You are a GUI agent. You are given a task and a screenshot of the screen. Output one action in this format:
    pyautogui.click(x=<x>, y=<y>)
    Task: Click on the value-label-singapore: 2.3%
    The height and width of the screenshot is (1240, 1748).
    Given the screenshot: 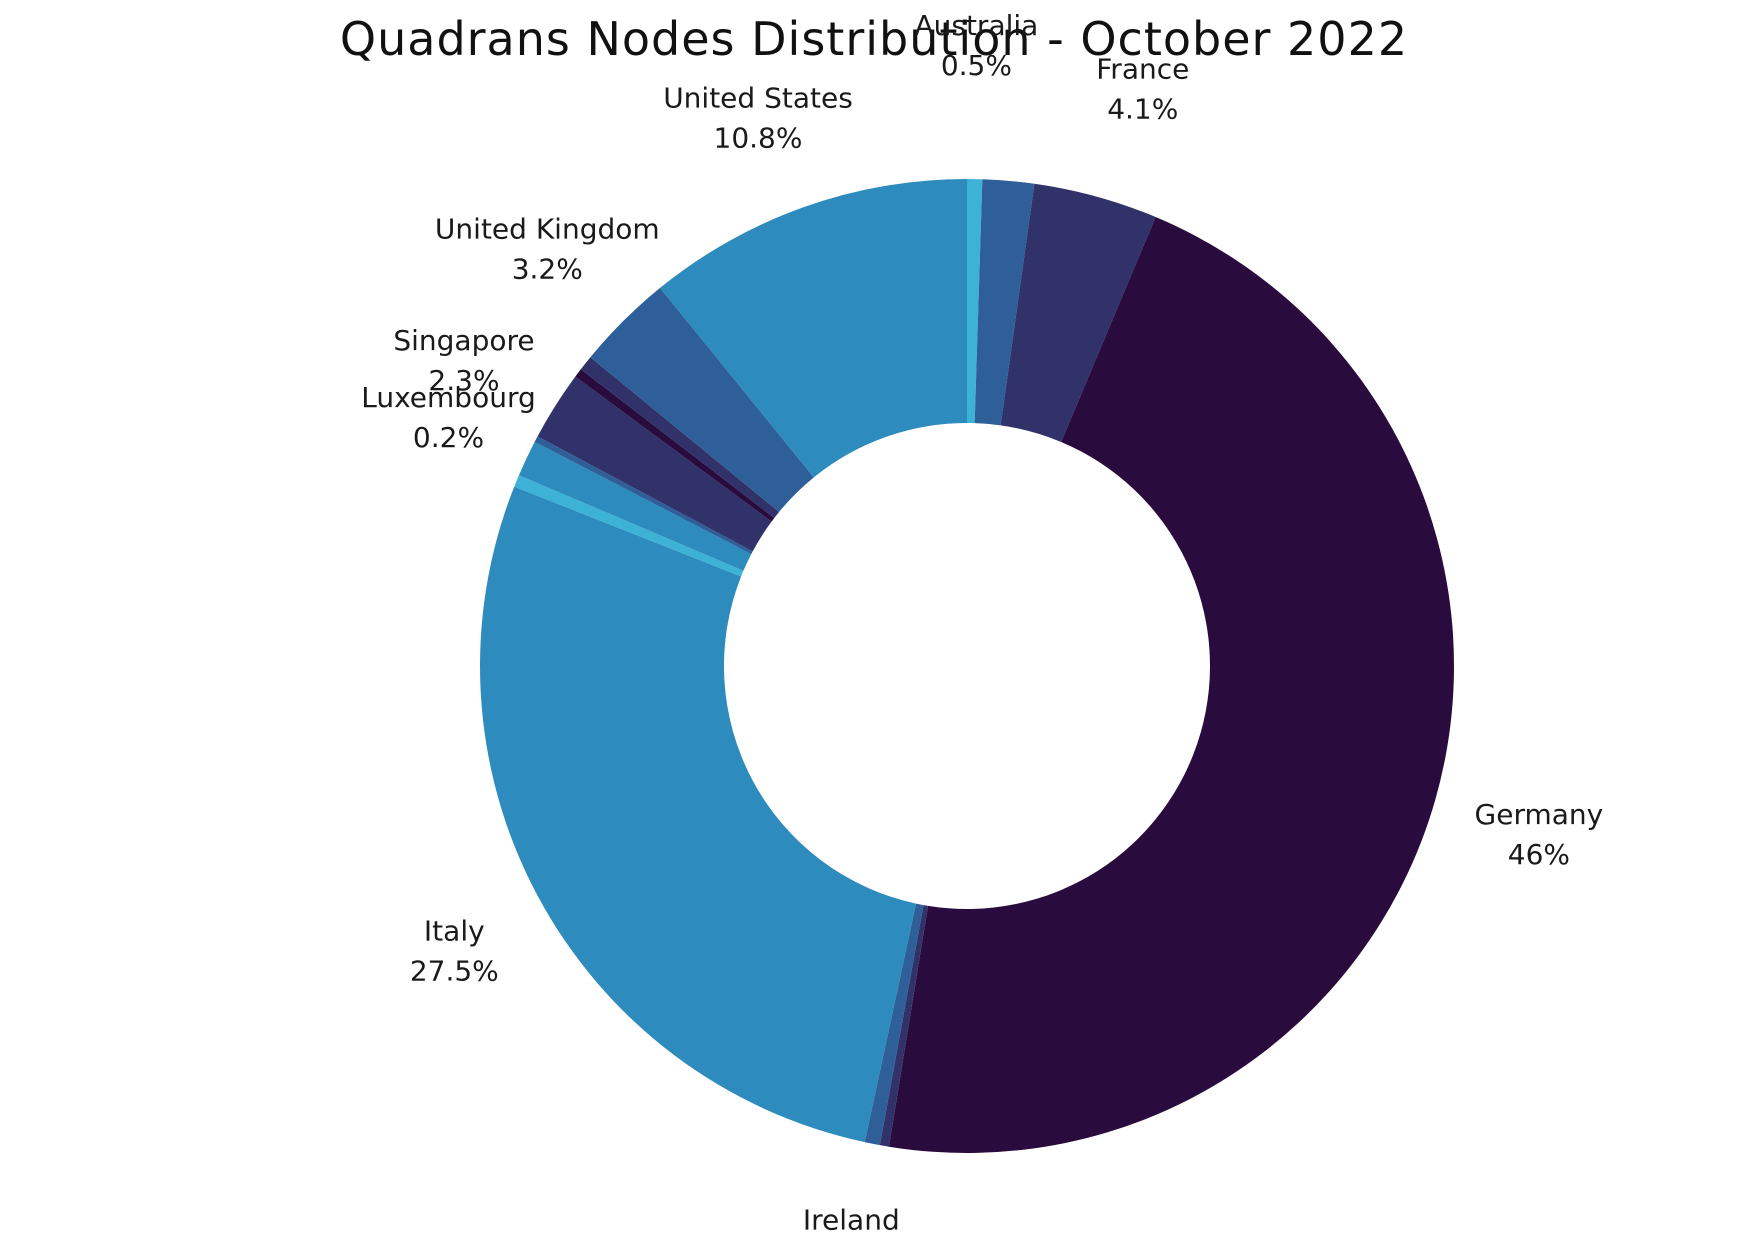 What is the action you would take?
    pyautogui.click(x=463, y=380)
    